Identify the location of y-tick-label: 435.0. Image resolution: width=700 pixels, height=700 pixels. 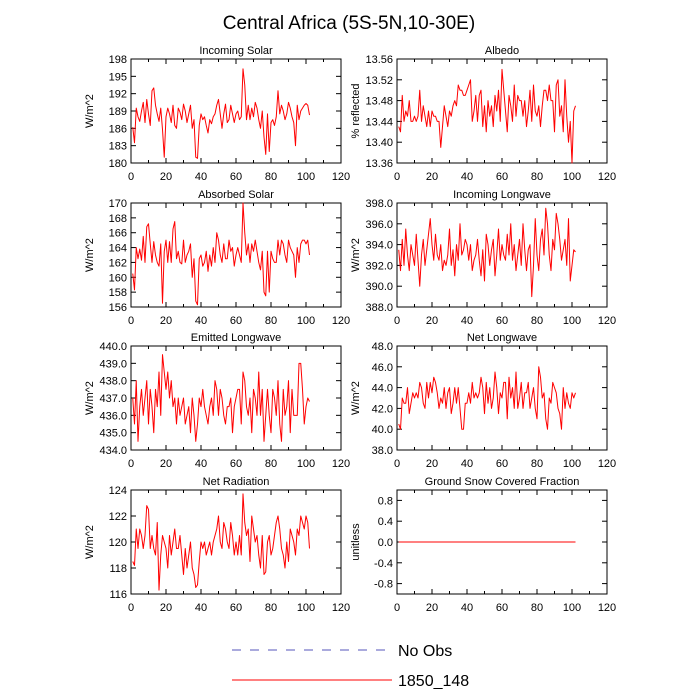
(113, 434).